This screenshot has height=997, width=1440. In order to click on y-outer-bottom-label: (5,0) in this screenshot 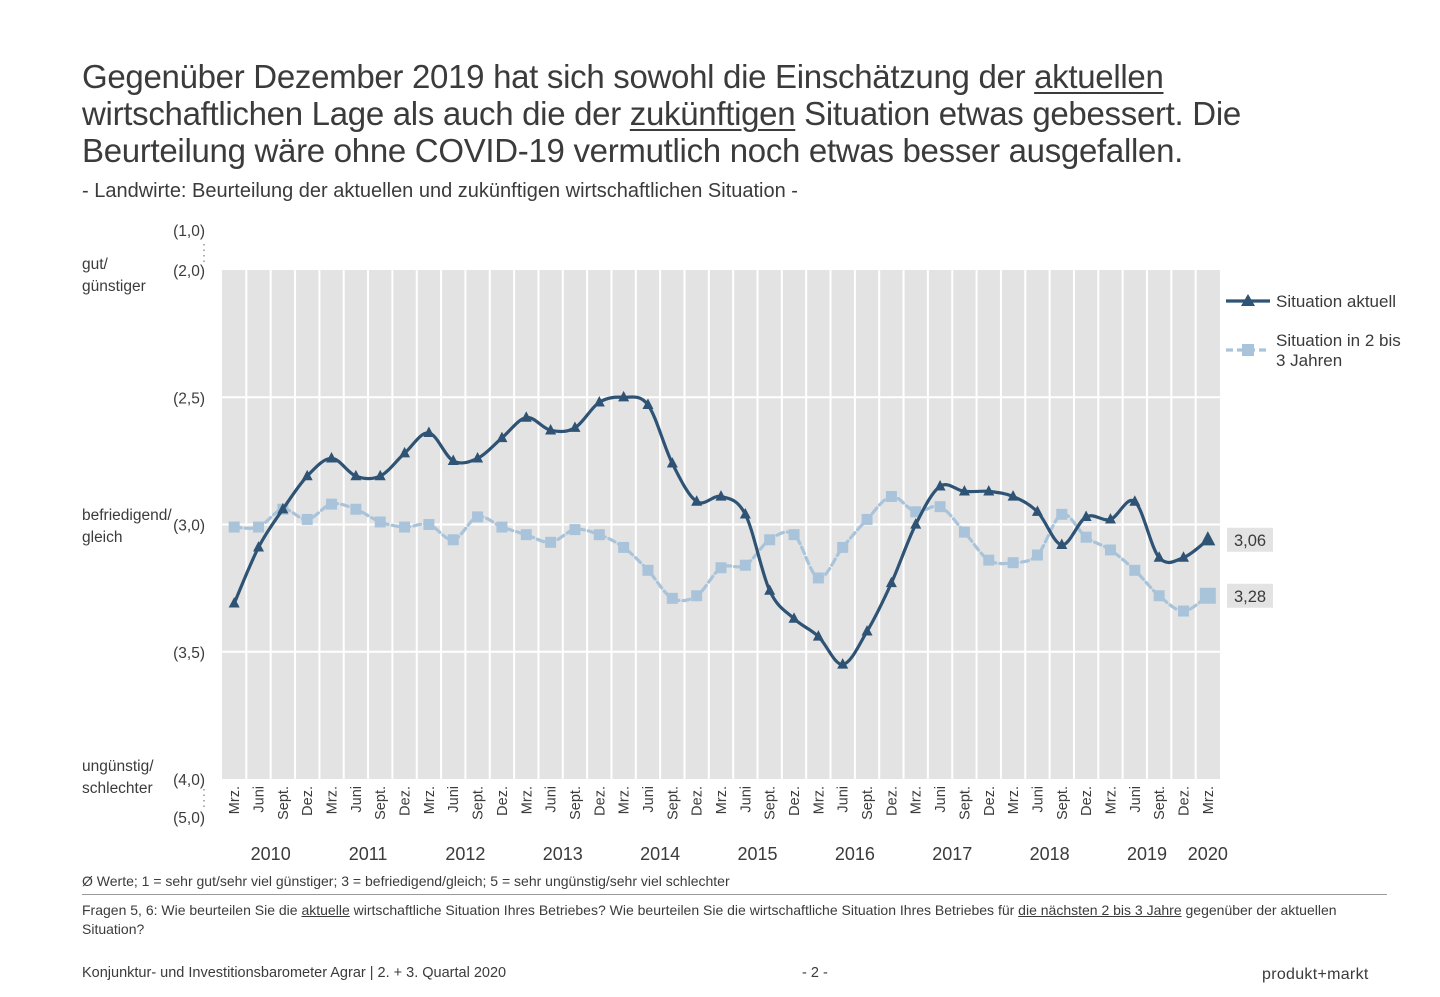, I will do `click(189, 818)`.